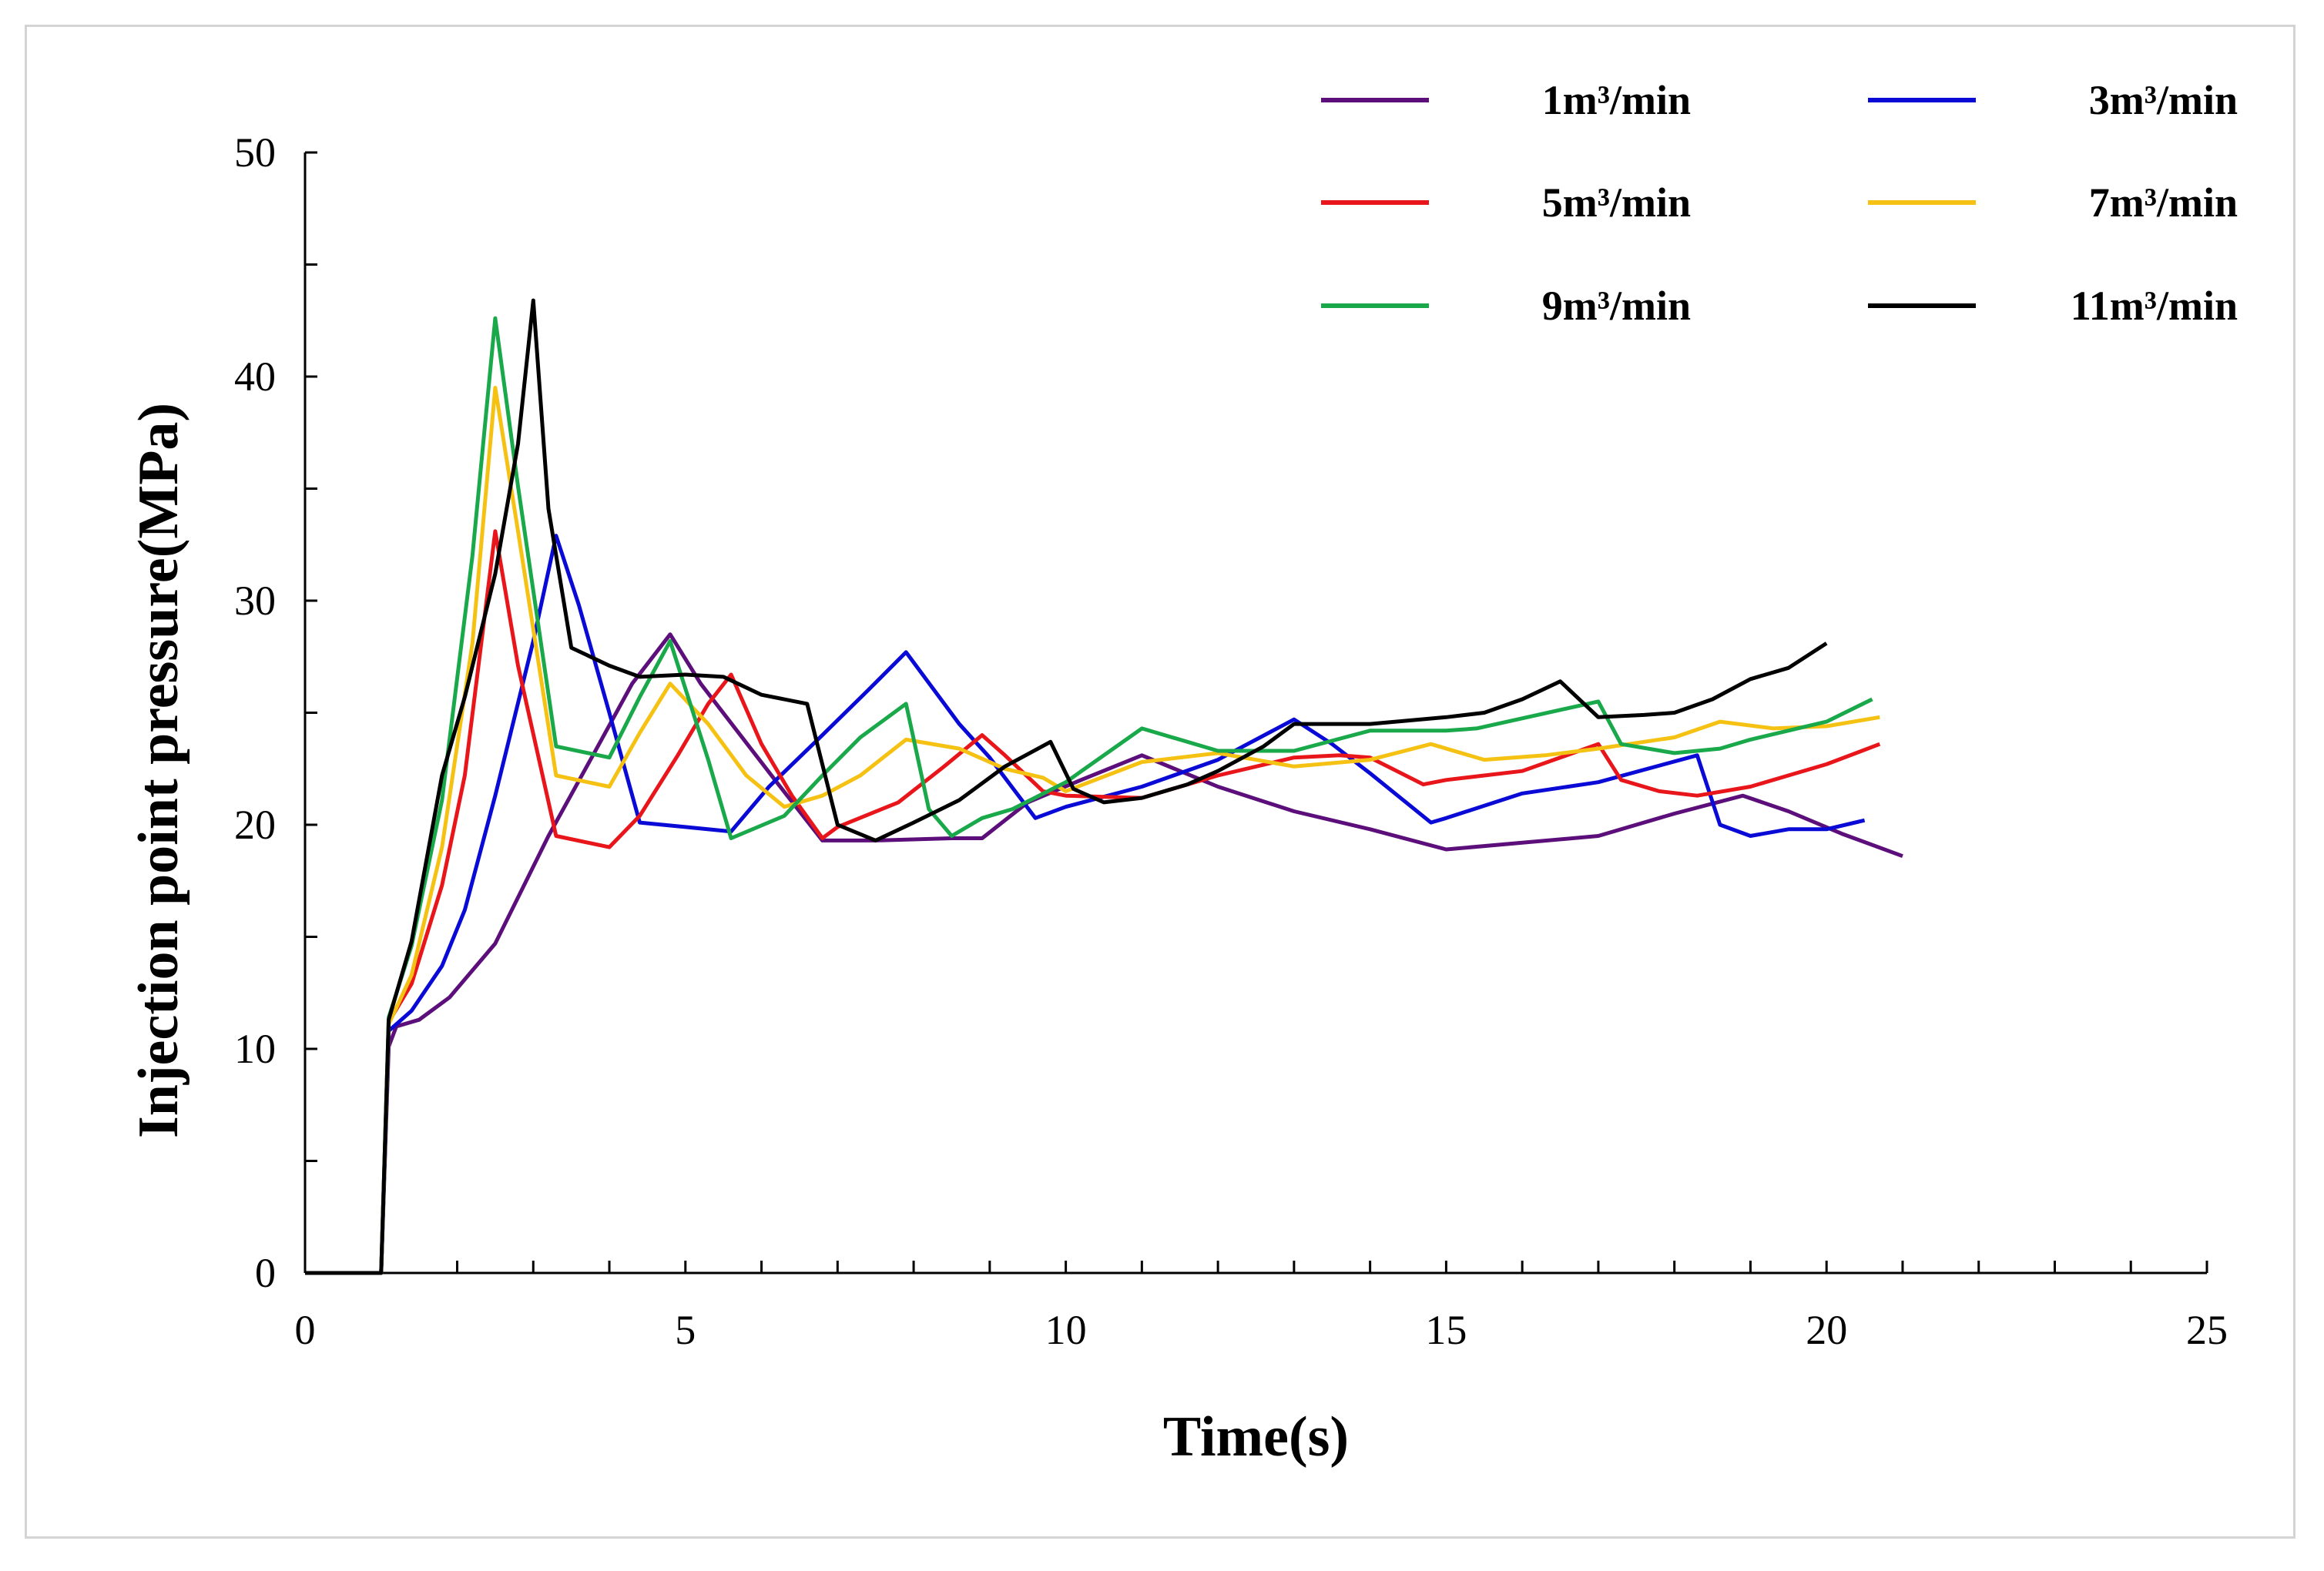 The width and height of the screenshot is (2324, 1571). What do you see at coordinates (2207, 1330) in the screenshot?
I see `x-tick-label: 25` at bounding box center [2207, 1330].